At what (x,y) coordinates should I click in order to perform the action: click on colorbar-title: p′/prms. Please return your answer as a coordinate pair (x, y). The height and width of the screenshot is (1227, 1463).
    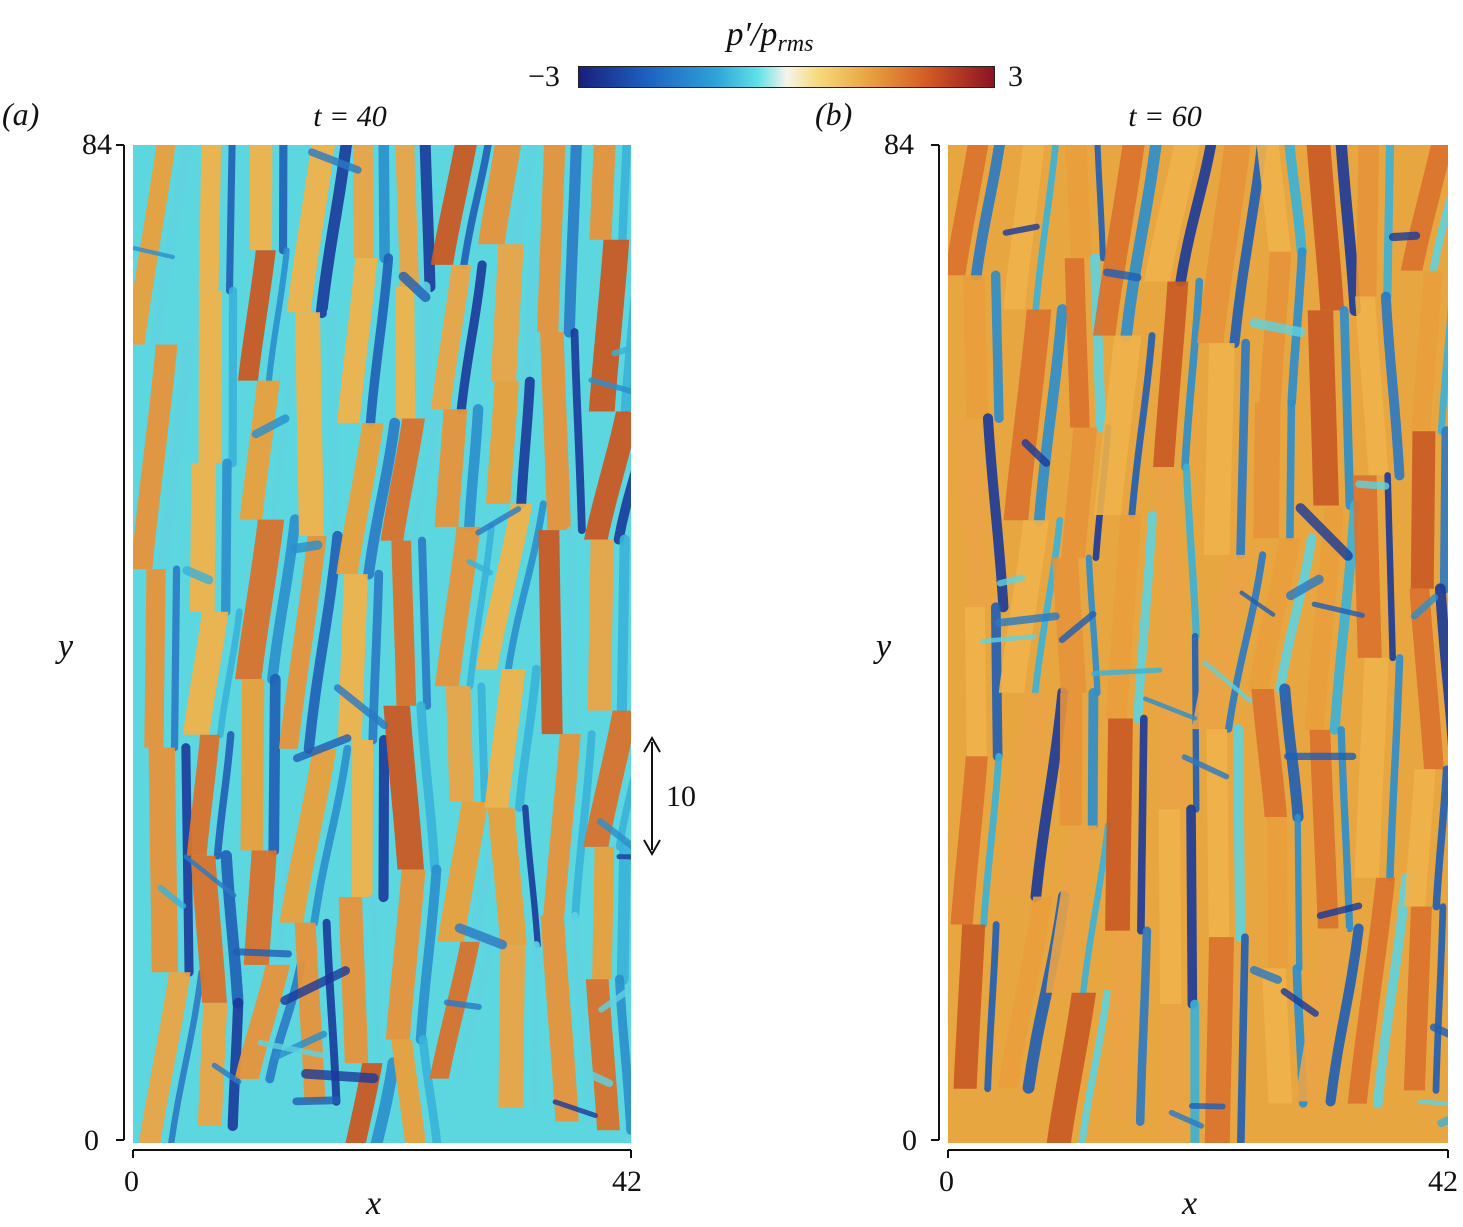
    Looking at the image, I should click on (770, 37).